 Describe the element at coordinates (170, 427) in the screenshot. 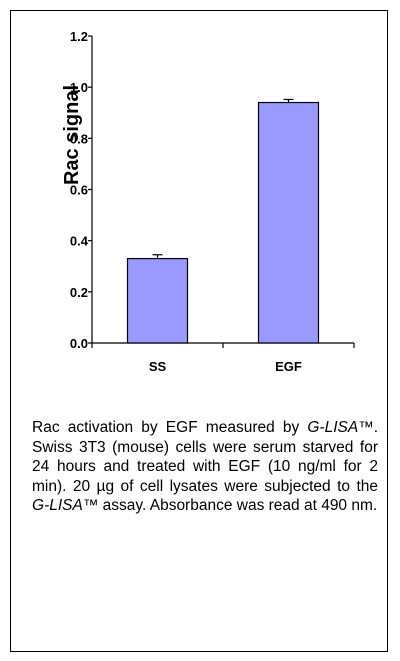

I see `caption-text-1: Rac activation by EGF measured by` at that location.